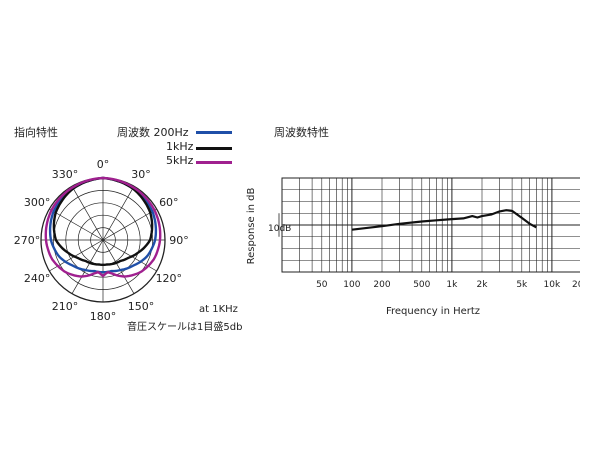  I want to click on polar-grid, so click(103, 240).